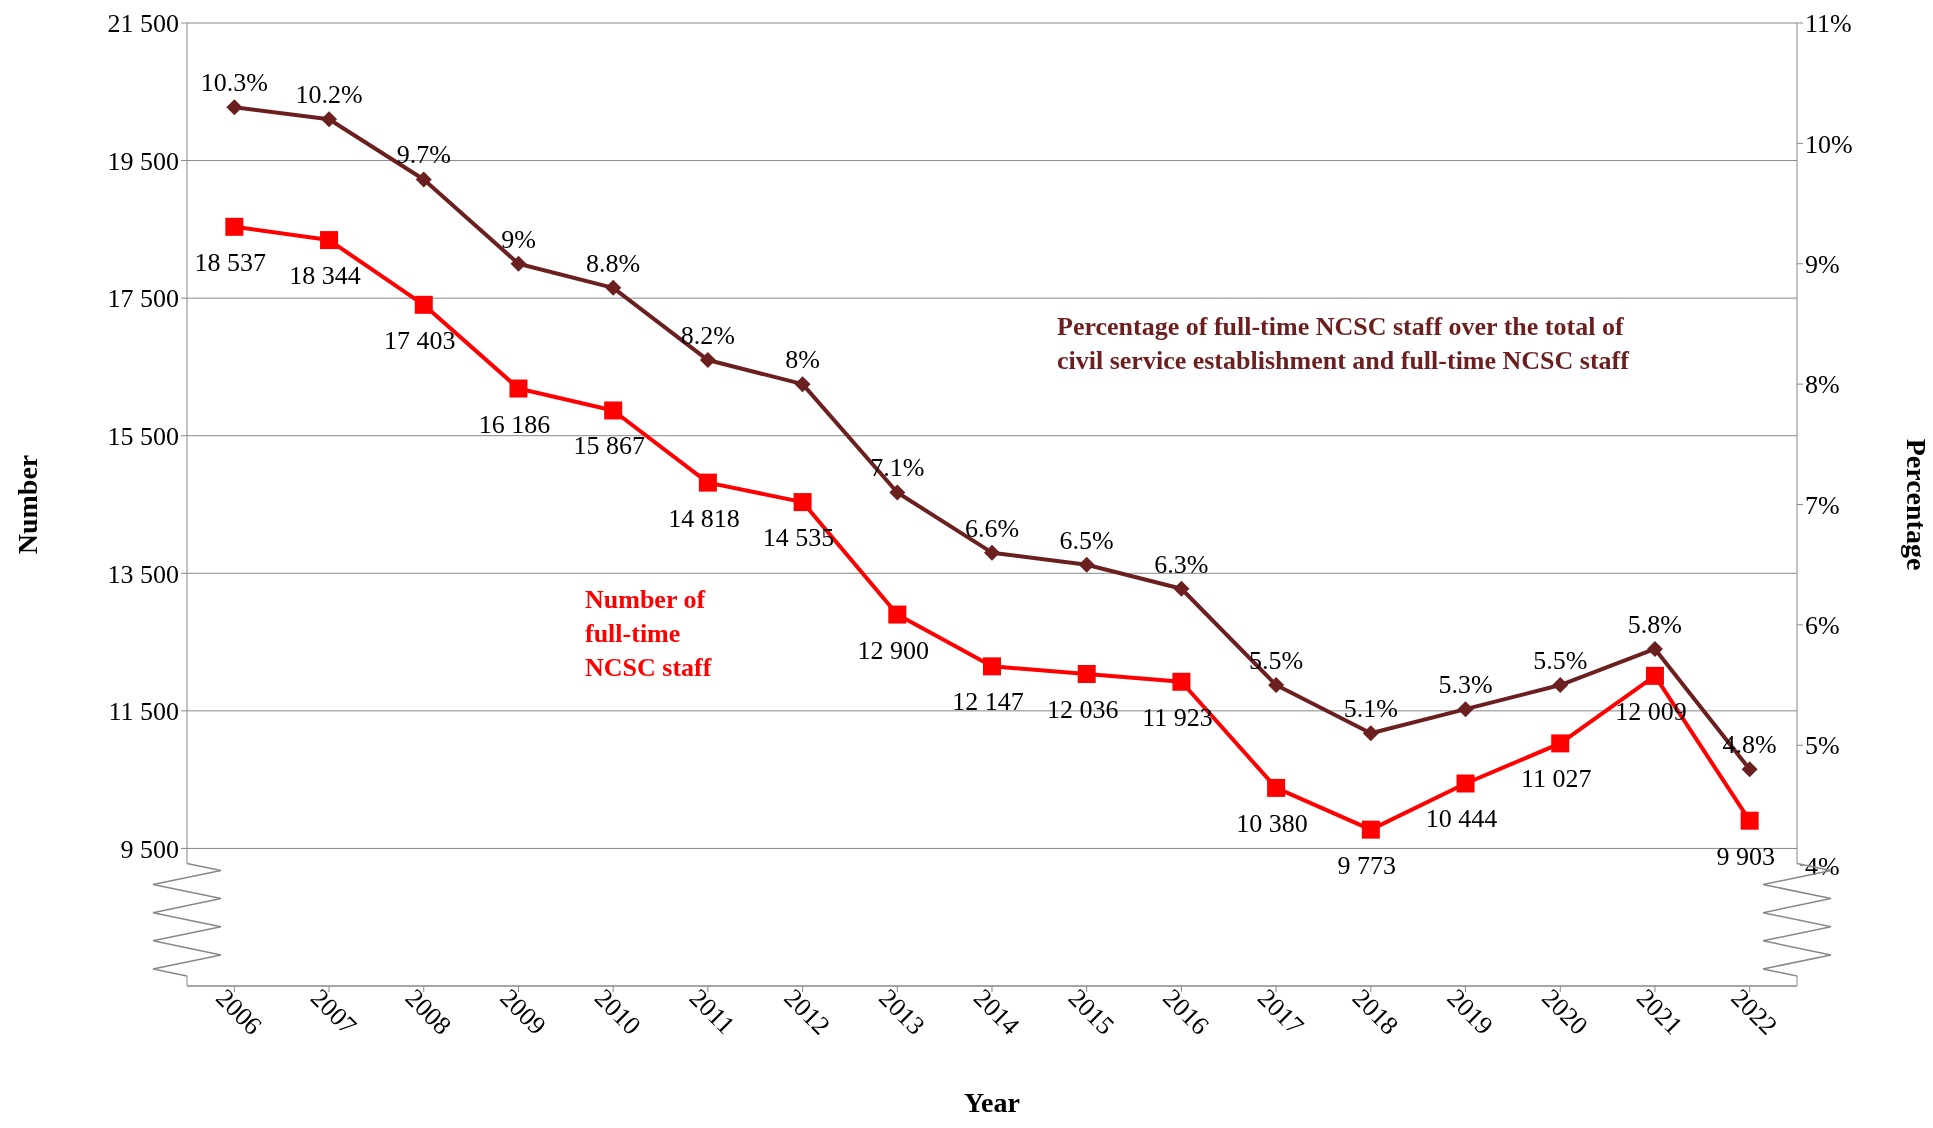 Image resolution: width=1933 pixels, height=1128 pixels. I want to click on data-label: 5.1%, so click(1370, 709).